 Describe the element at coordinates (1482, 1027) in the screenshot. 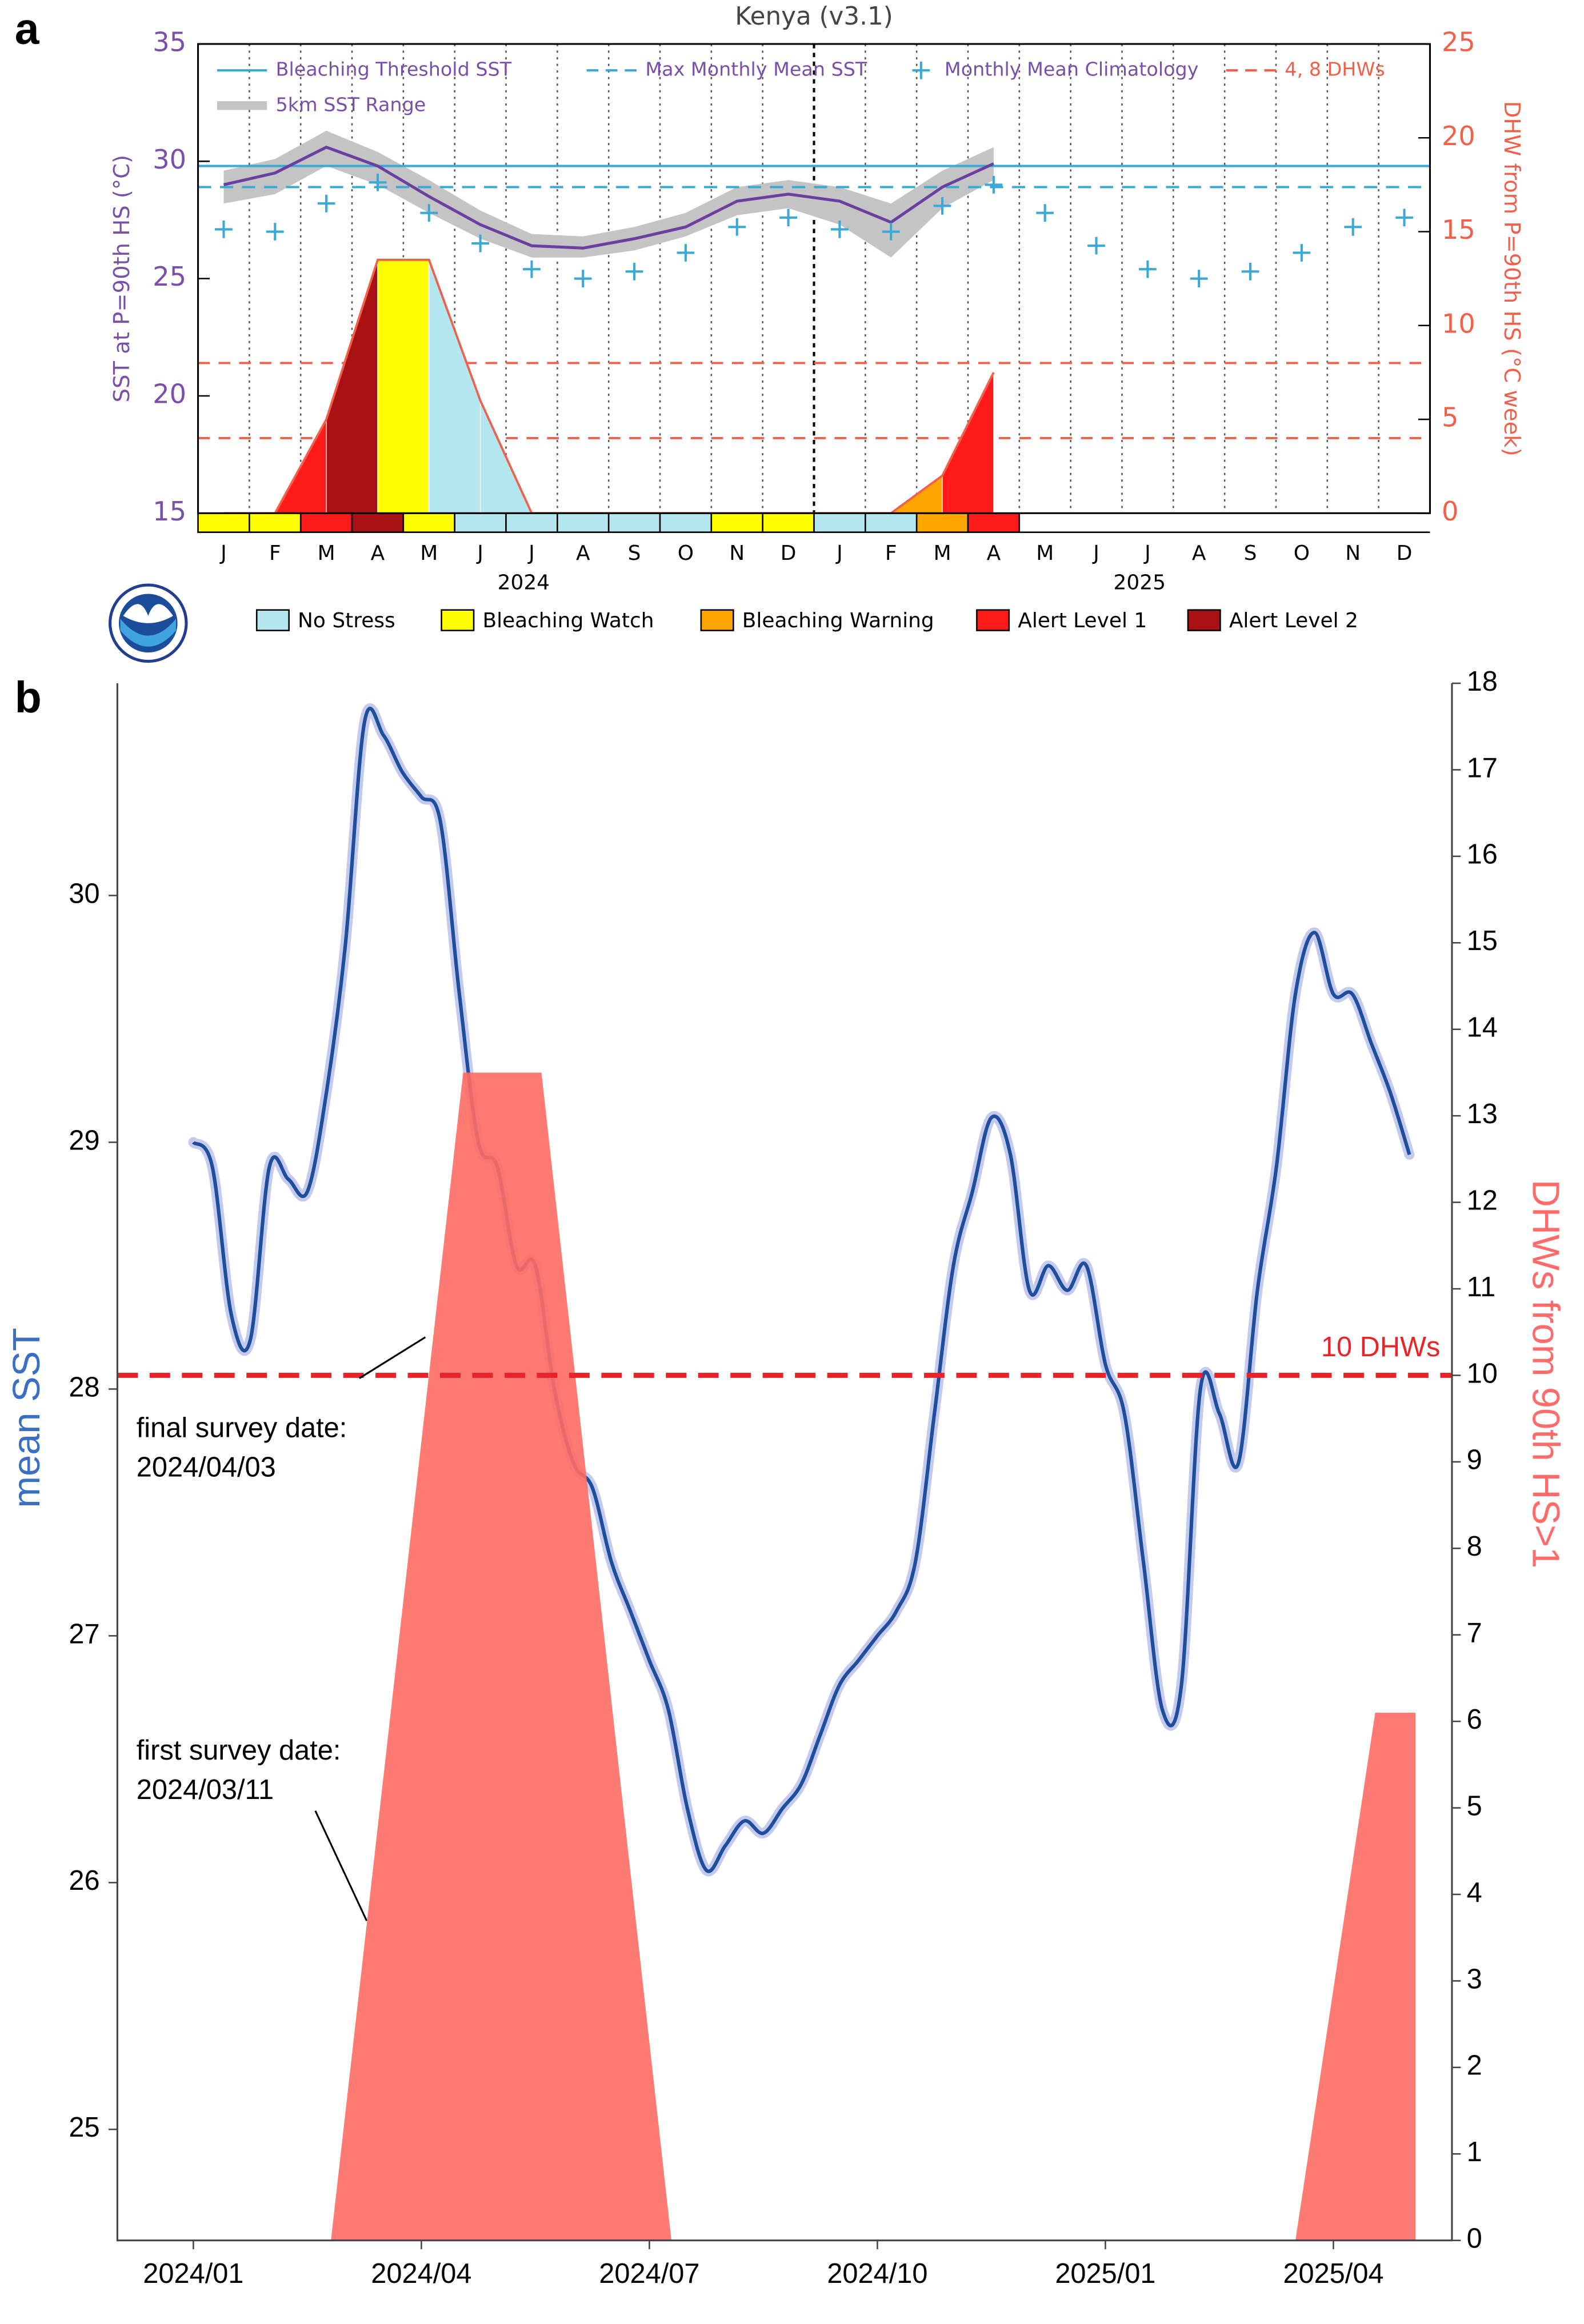

I see `y2-tick-label: 14` at that location.